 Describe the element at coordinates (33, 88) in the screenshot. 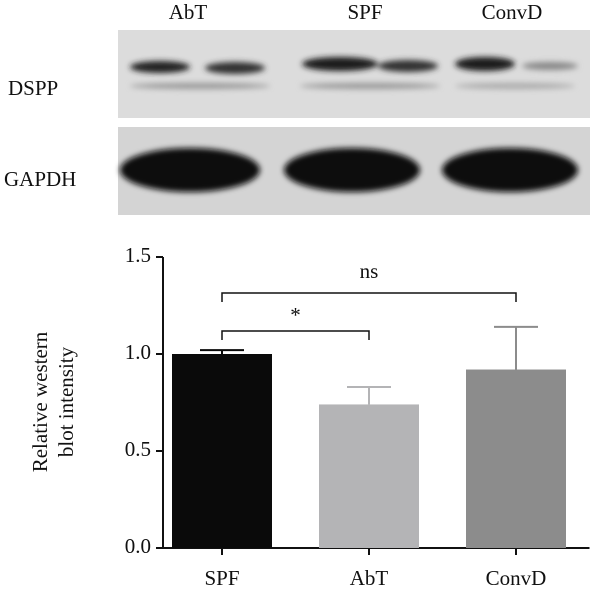

I see `row-label: DSPP` at that location.